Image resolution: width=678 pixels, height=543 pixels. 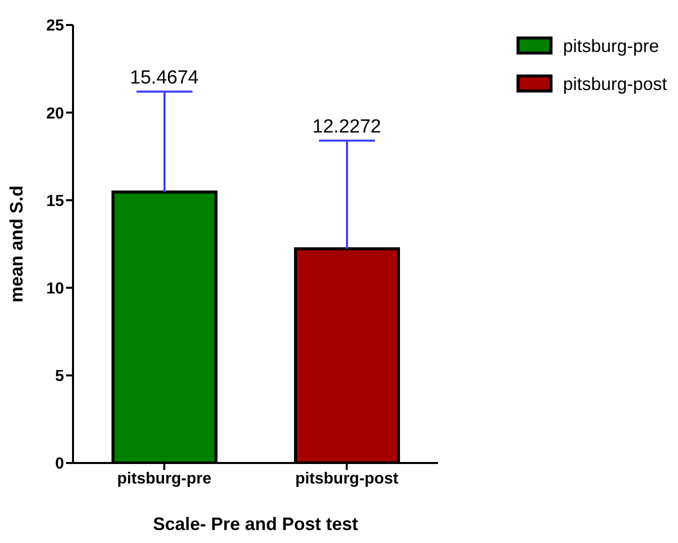 What do you see at coordinates (255, 524) in the screenshot?
I see `x-axis-title: Scale- Pre and Post test` at bounding box center [255, 524].